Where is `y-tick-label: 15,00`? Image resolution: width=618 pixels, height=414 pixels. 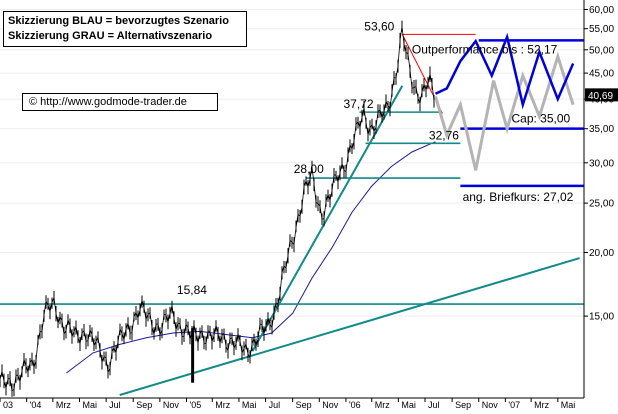 y-tick-label: 15,00 is located at coordinates (601, 317).